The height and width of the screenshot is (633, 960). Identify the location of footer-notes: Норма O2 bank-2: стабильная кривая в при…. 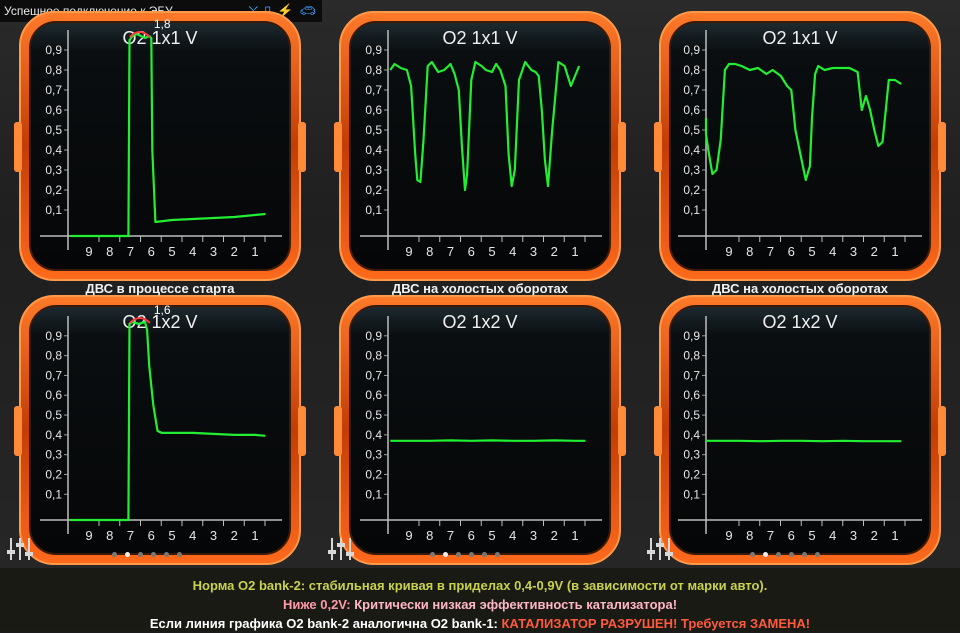
(480, 599).